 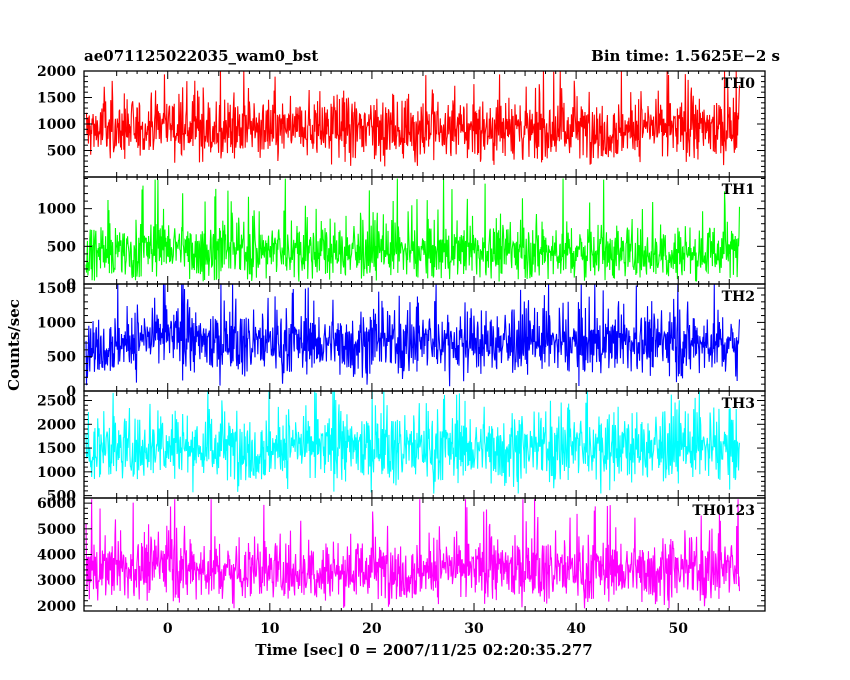 What do you see at coordinates (423, 650) in the screenshot?
I see `x-axis-label: Time [sec] 0 = 2007/11/25 02:20:35.277` at bounding box center [423, 650].